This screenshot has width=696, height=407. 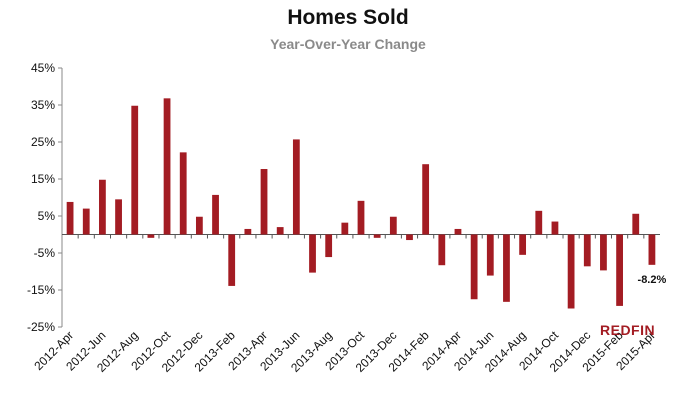 I want to click on y-tick-label: -25%, so click(x=41, y=327).